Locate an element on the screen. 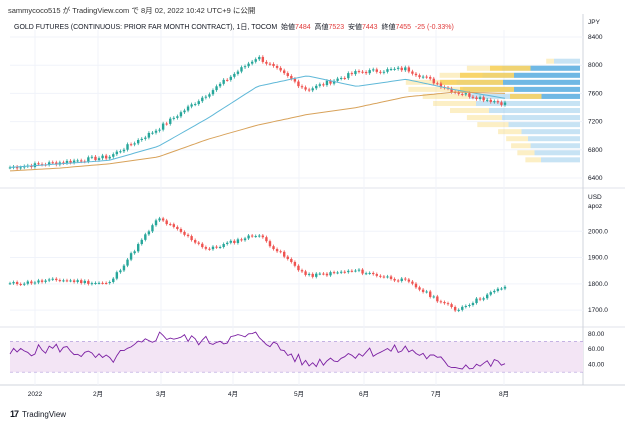  jpy-tick-label: 7200 is located at coordinates (595, 122).